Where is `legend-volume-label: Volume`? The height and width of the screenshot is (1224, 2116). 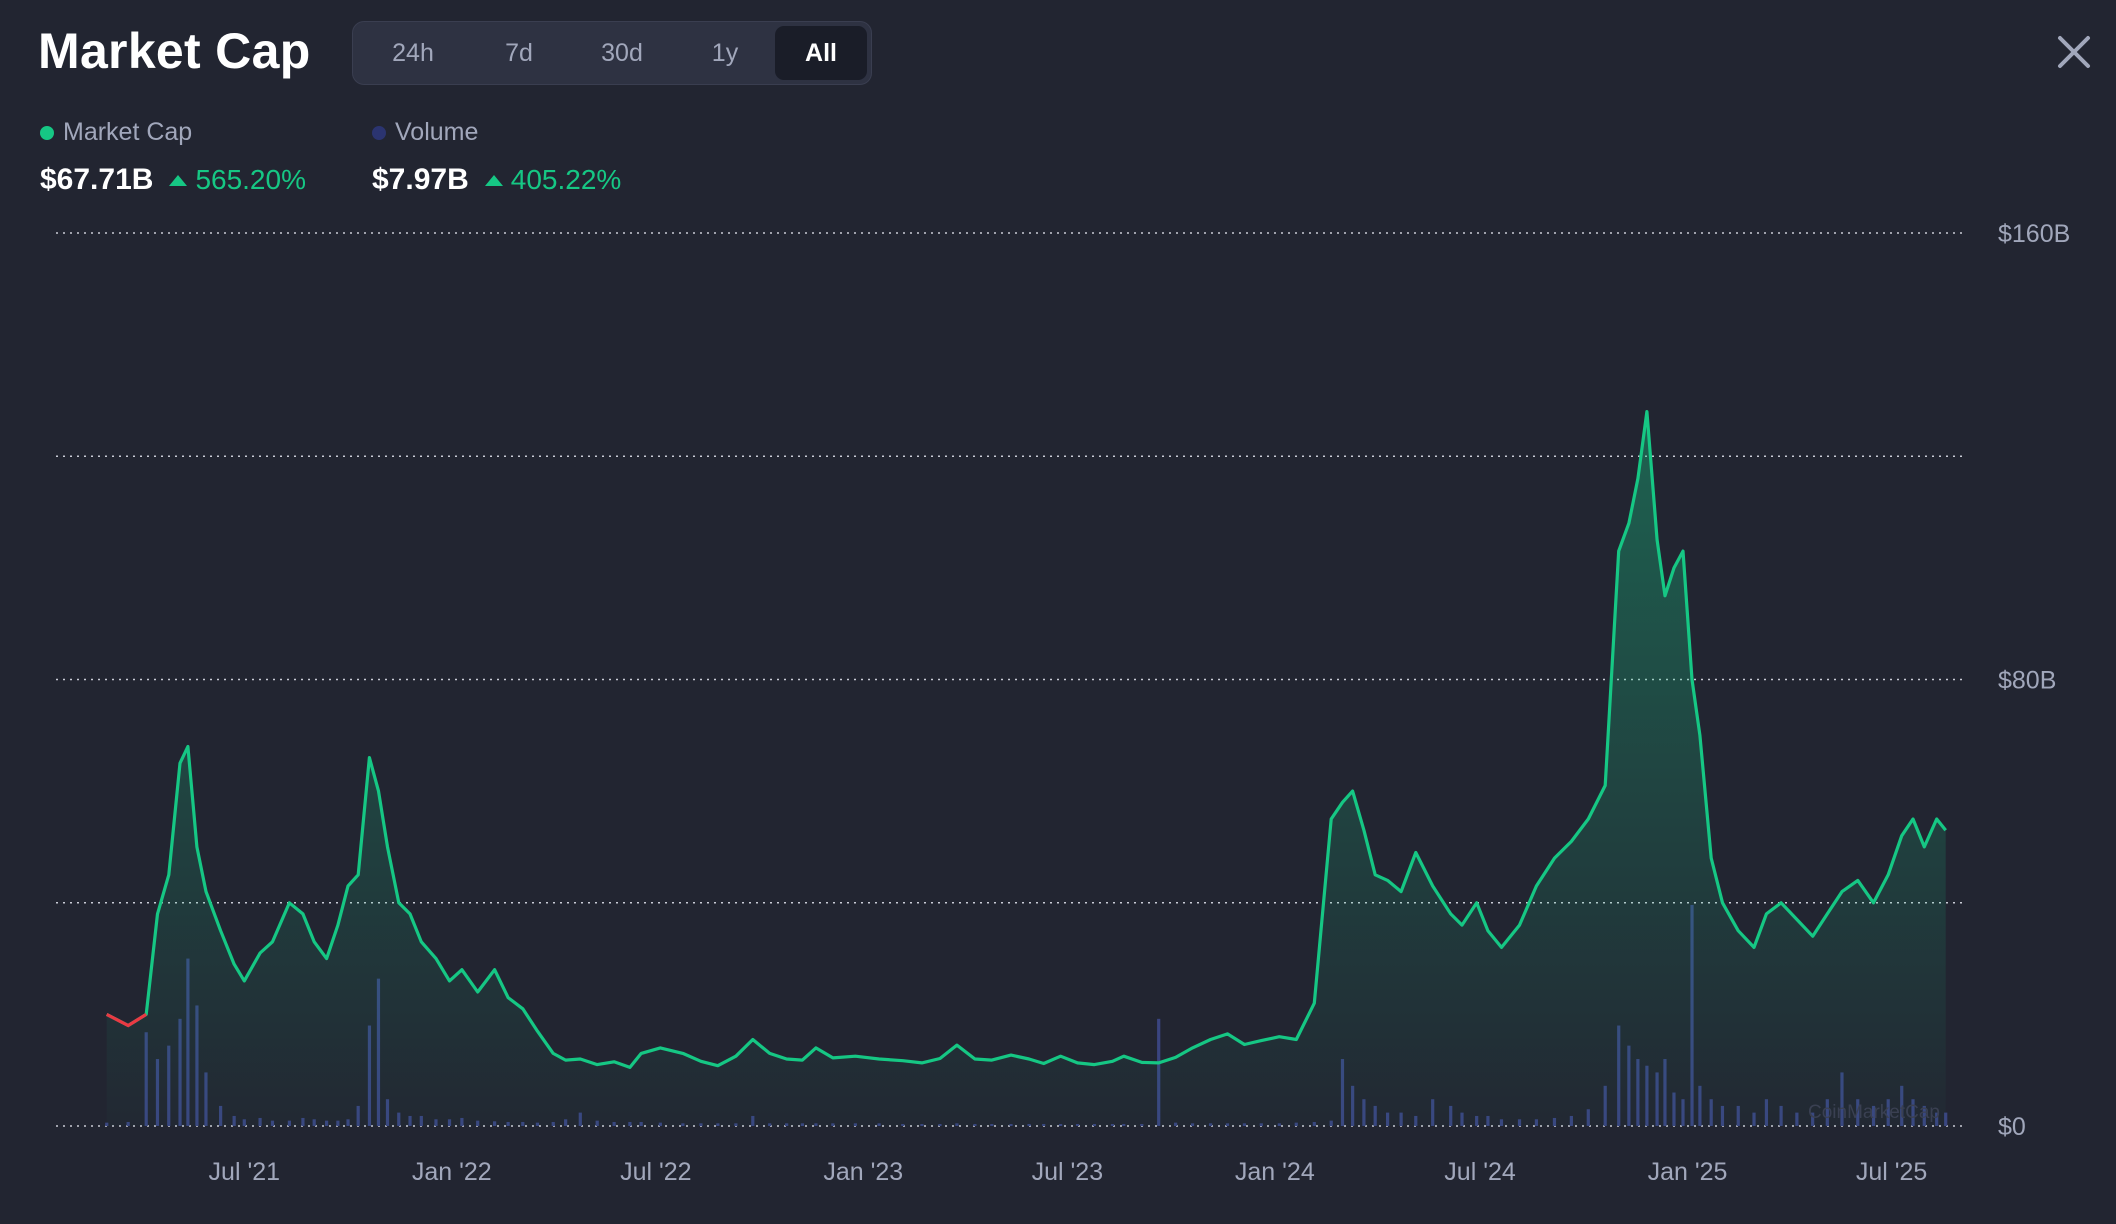
legend-volume-label: Volume is located at coordinates (437, 132).